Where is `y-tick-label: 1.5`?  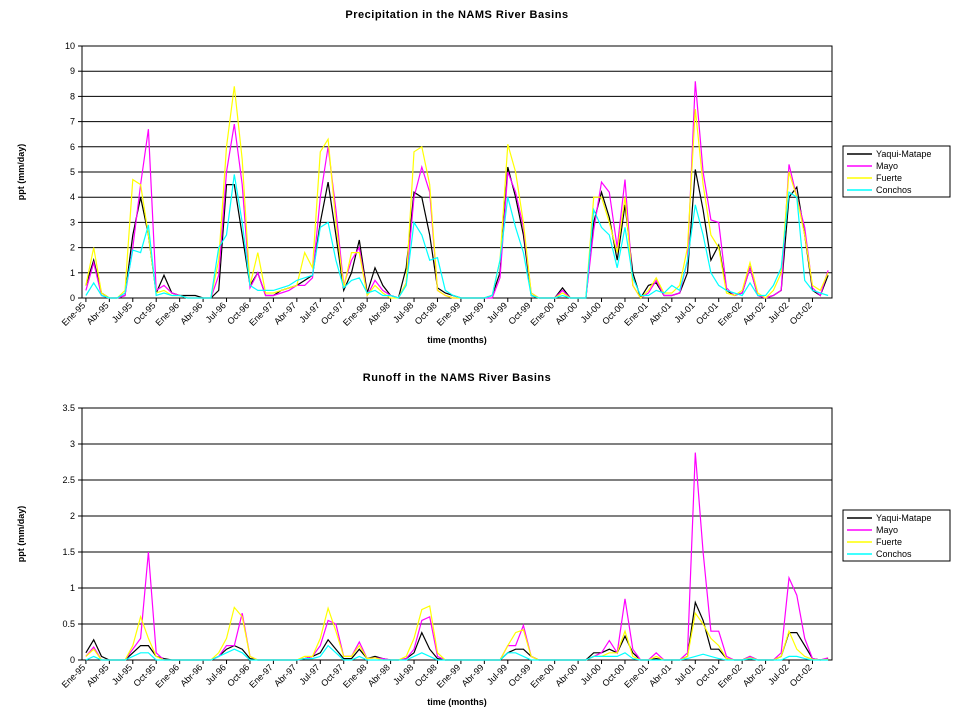 y-tick-label: 1.5 is located at coordinates (68, 552).